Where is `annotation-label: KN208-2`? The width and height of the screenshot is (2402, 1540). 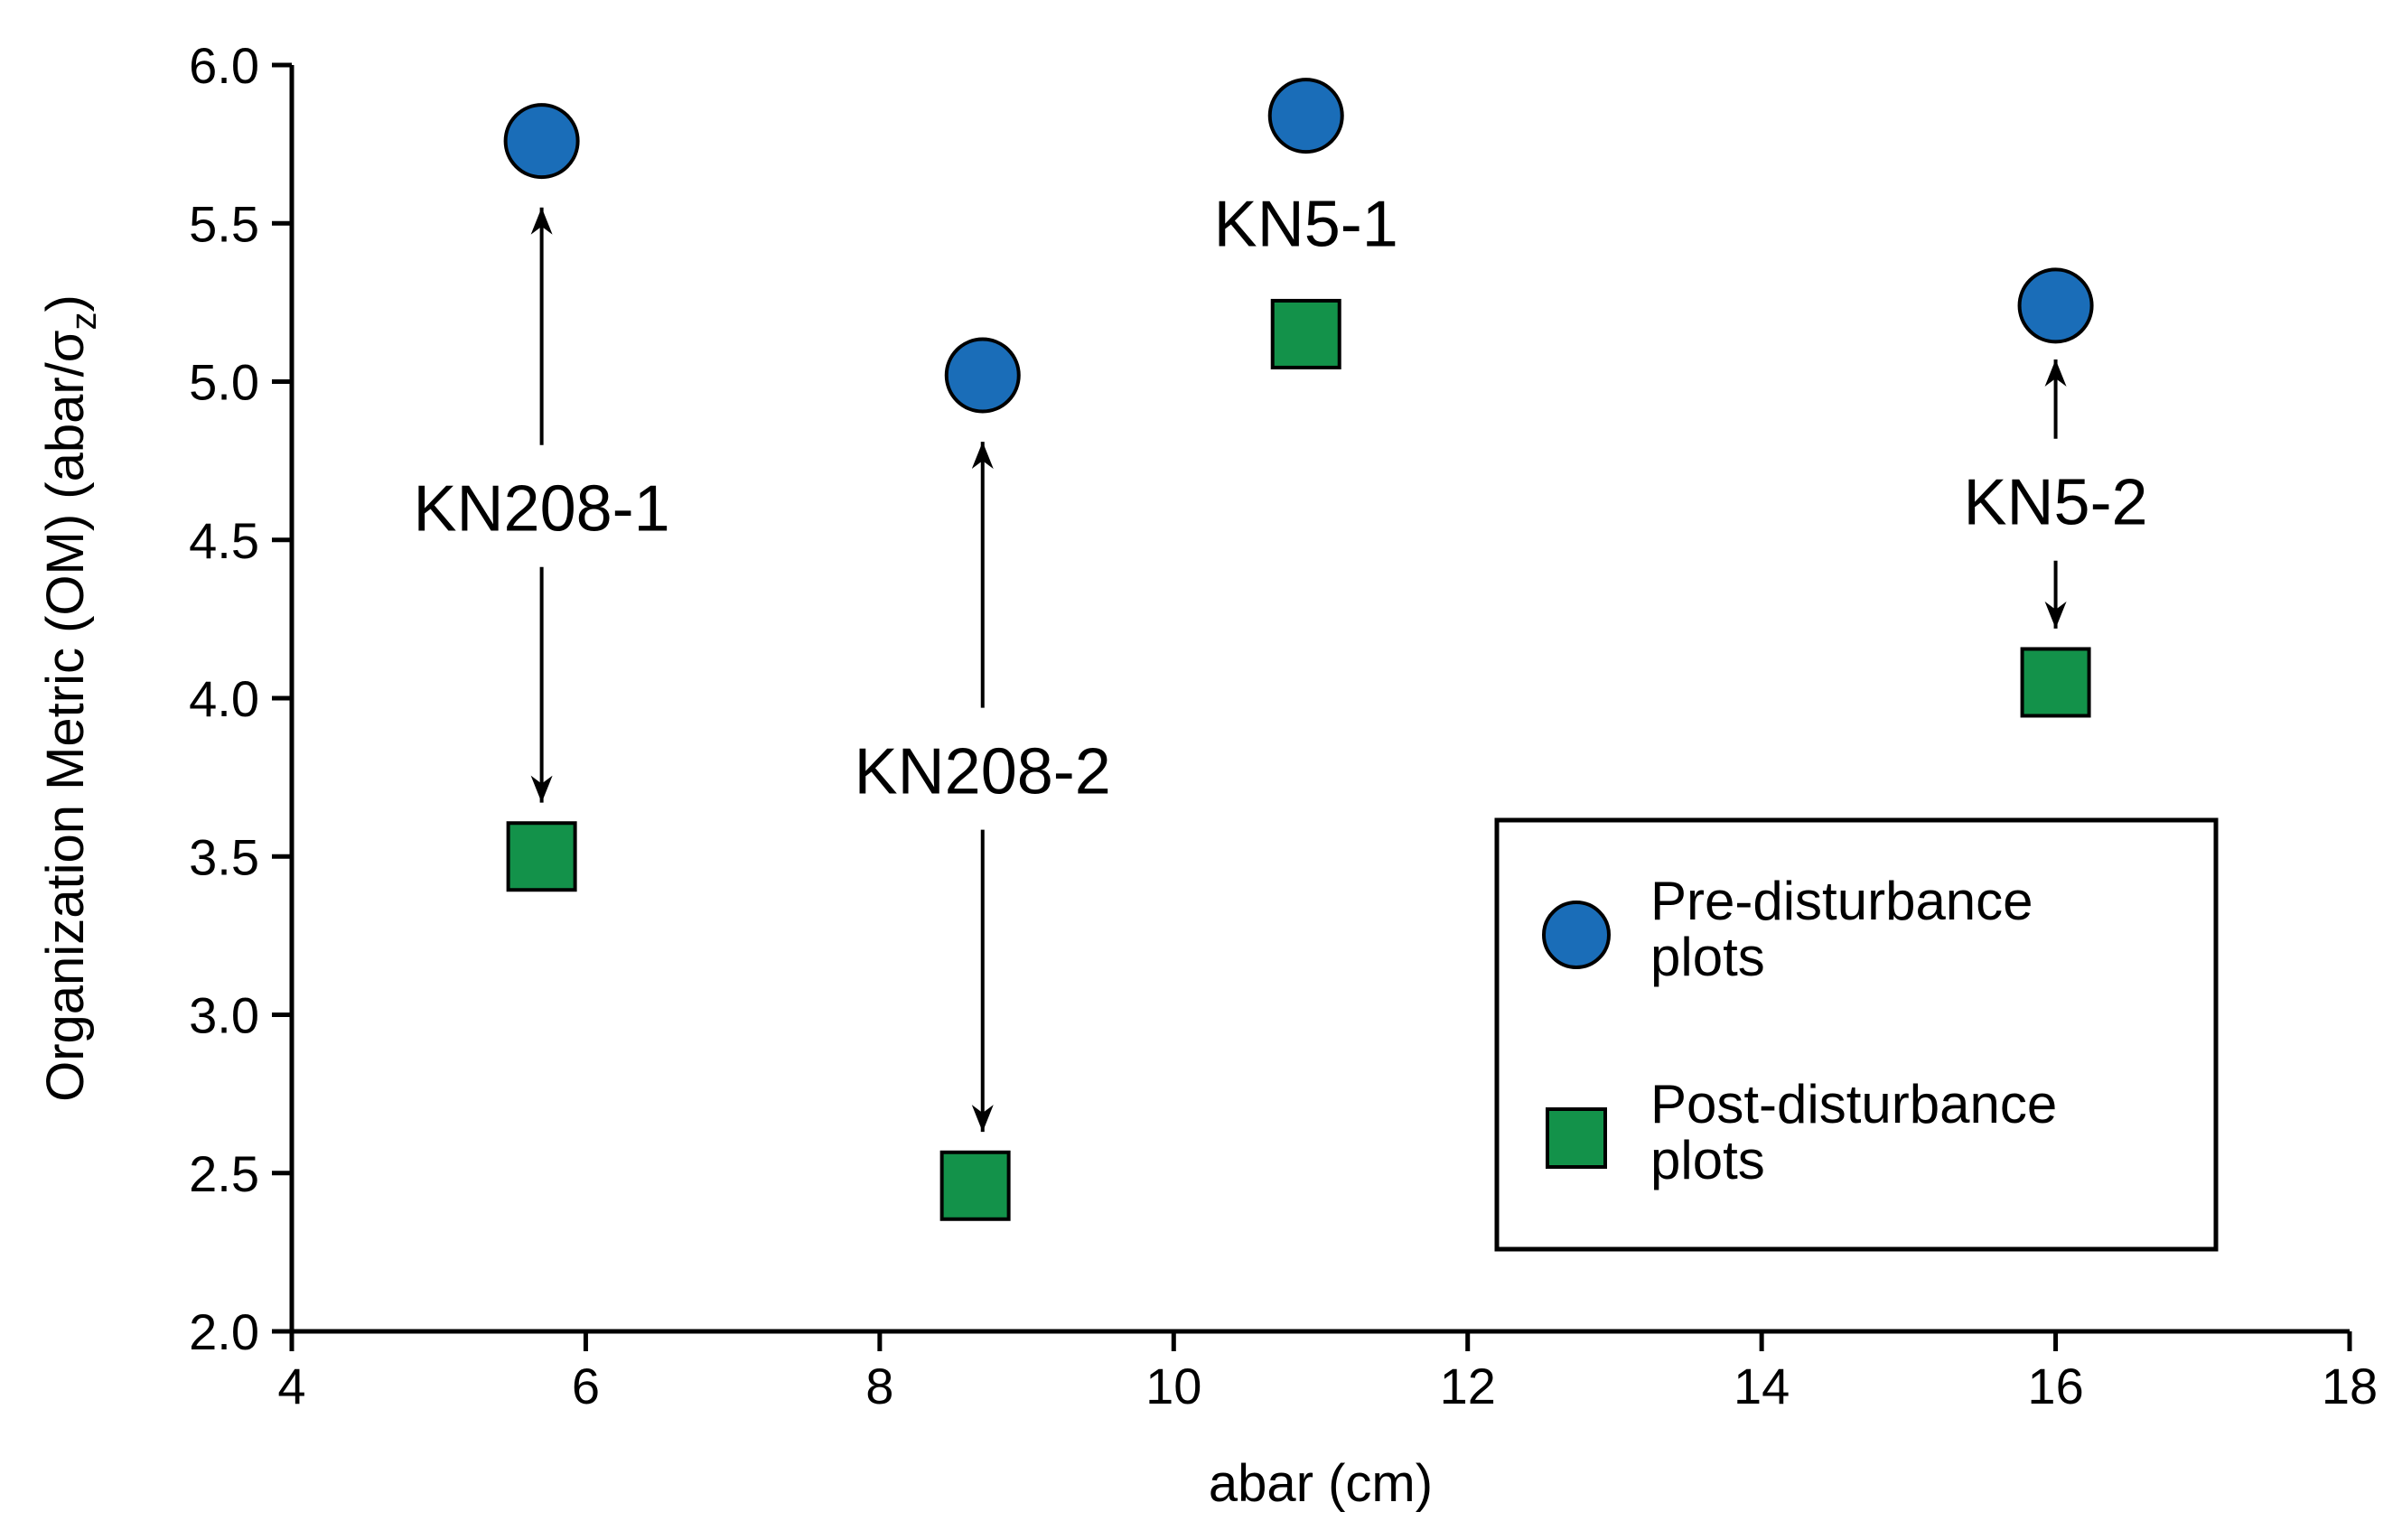
annotation-label: KN208-2 is located at coordinates (983, 772).